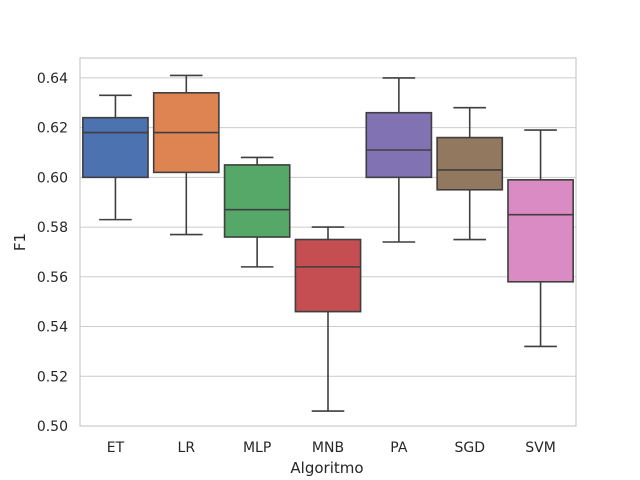 Image resolution: width=640 pixels, height=480 pixels. Describe the element at coordinates (257, 448) in the screenshot. I see `x-tick-label: MLP` at that location.